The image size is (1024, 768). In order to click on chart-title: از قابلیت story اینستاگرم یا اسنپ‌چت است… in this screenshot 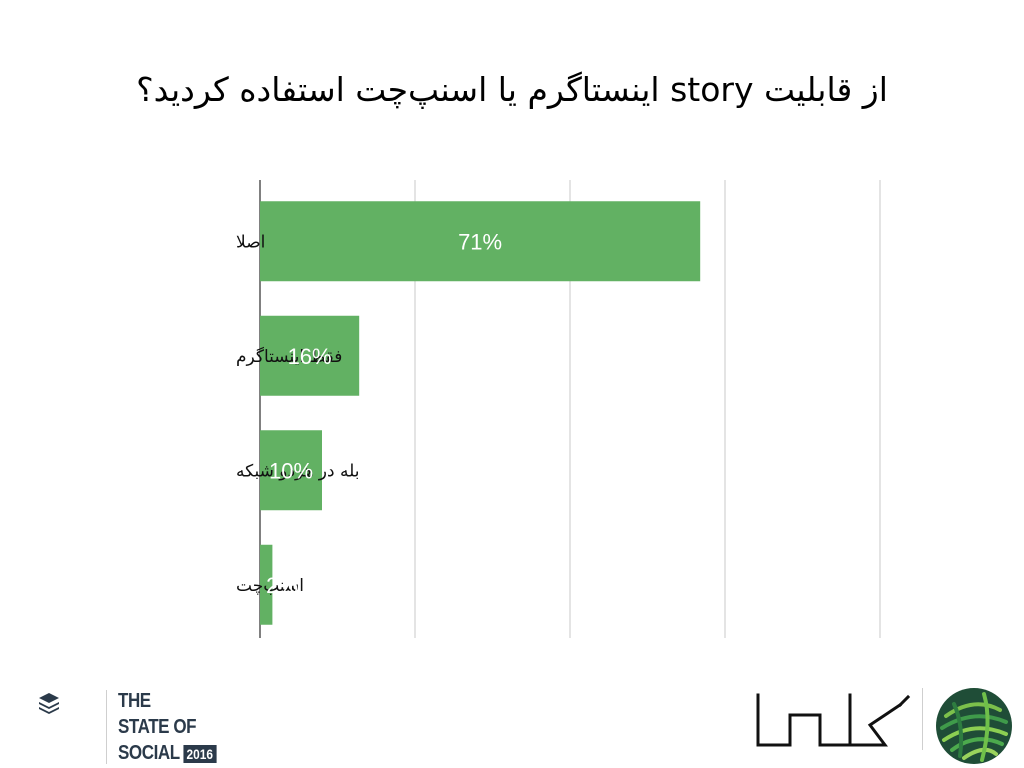, I will do `click(512, 89)`.